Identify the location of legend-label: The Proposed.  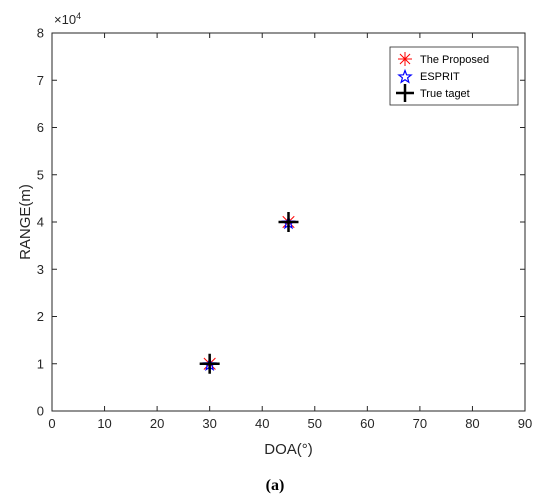
(454, 60).